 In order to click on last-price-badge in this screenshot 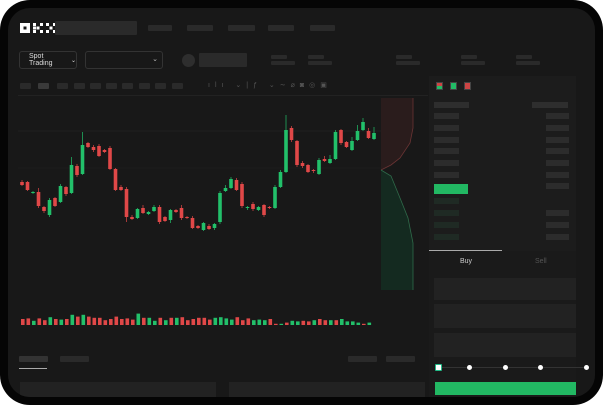, I will do `click(451, 189)`.